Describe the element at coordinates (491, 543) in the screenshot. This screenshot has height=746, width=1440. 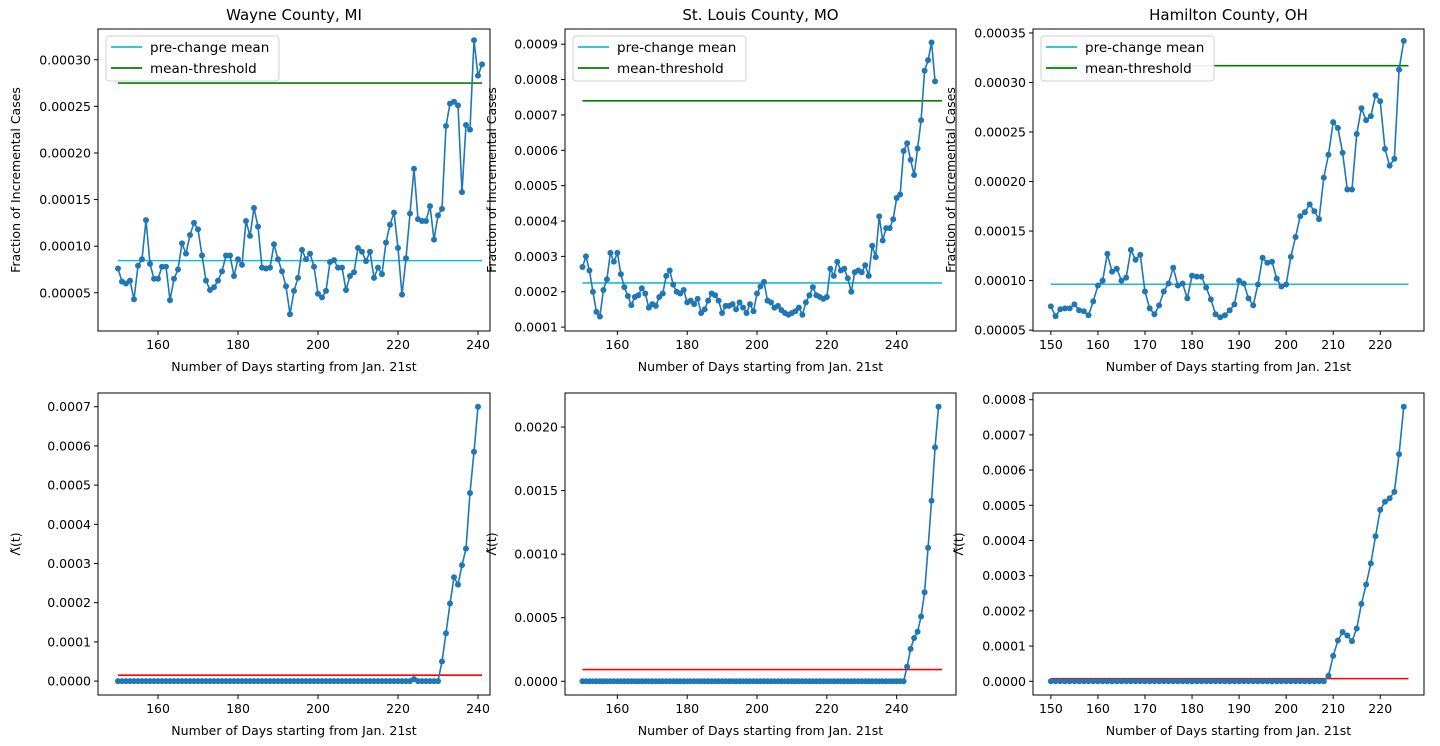
I see `y-axis-label: Λ̃(t)` at that location.